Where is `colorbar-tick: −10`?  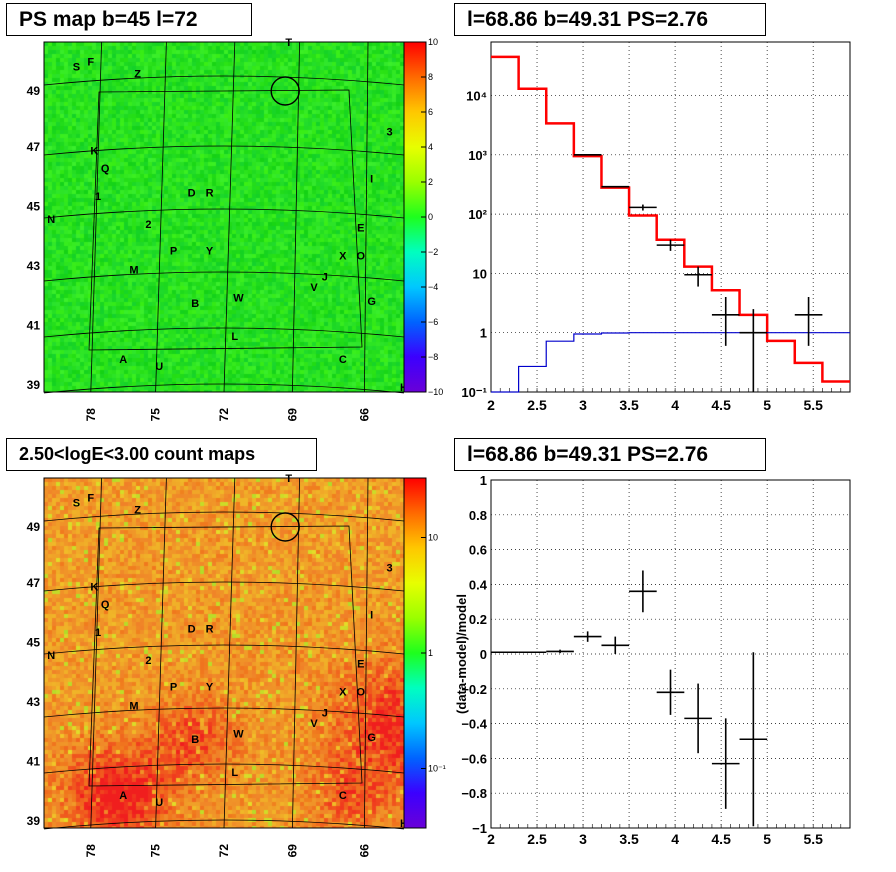
colorbar-tick: −10 is located at coordinates (435, 392).